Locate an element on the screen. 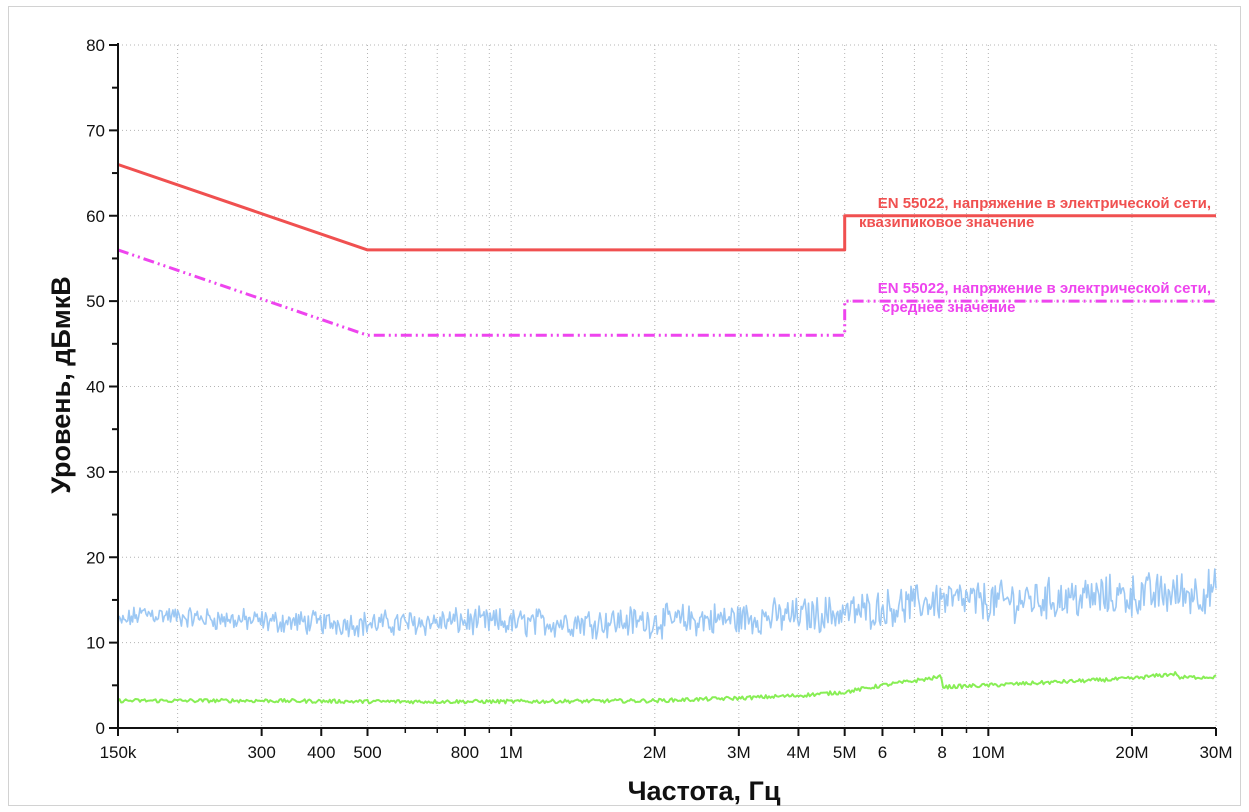  x-tick-label: 6 is located at coordinates (882, 752).